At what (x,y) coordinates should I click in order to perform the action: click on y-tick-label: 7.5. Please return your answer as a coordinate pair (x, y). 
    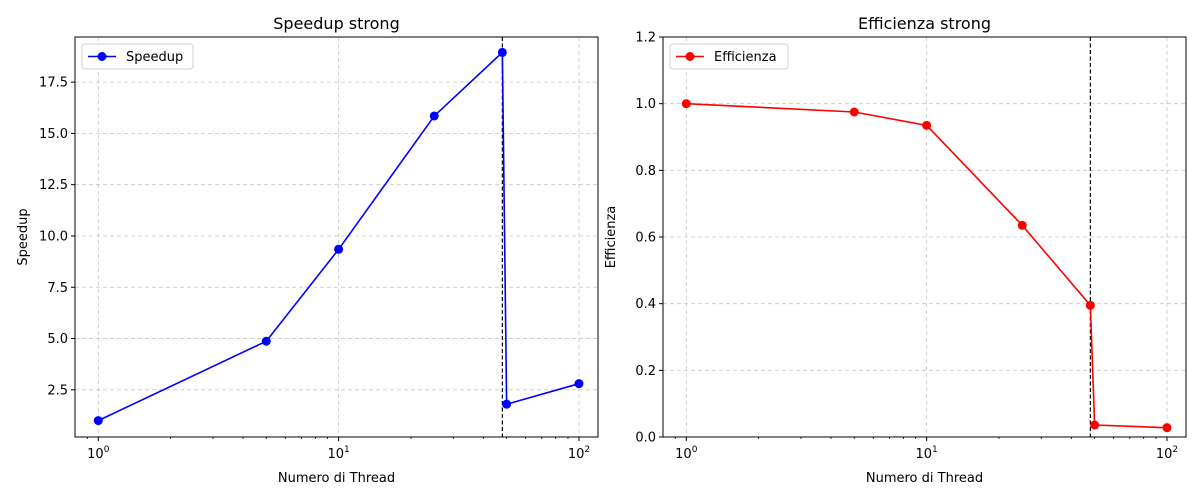
    Looking at the image, I should click on (57, 288).